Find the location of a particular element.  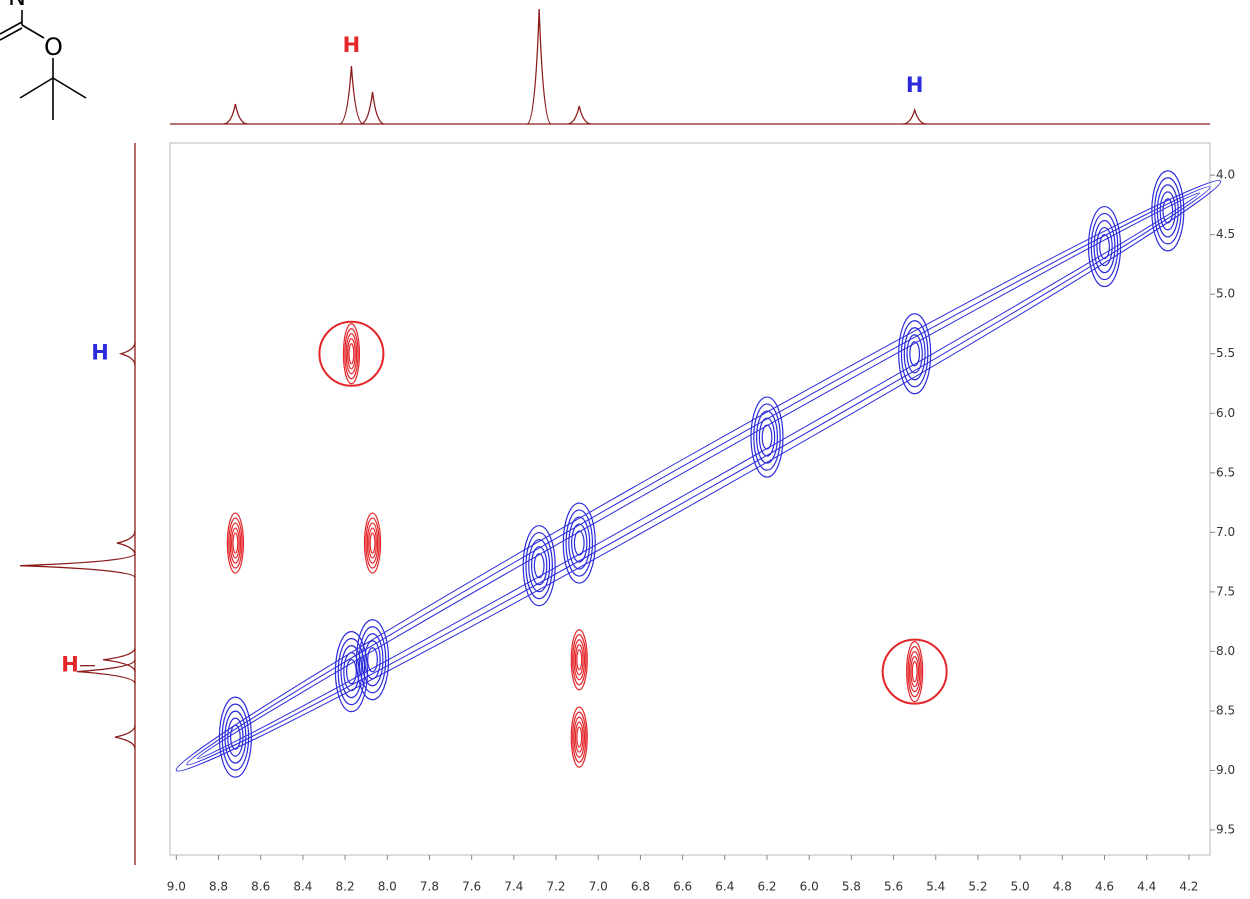

x-tick-label: 4.2 is located at coordinates (1188, 887).